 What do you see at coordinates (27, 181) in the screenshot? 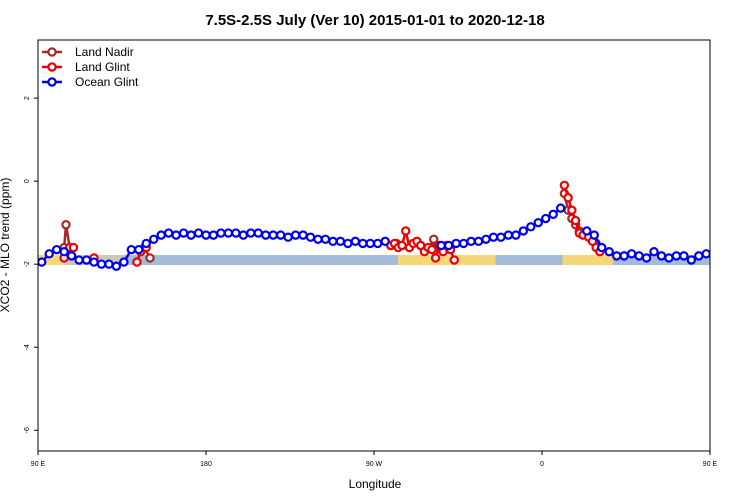
I see `y-tick-label: 0` at bounding box center [27, 181].